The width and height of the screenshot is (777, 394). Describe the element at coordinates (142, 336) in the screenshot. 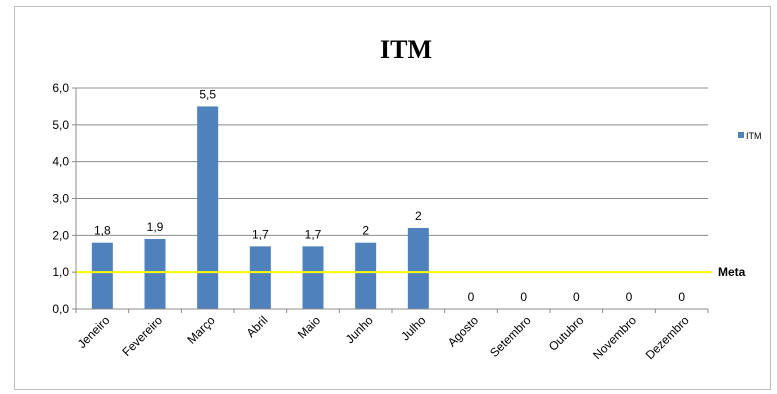

I see `x-tick-label: Fevereiro` at that location.